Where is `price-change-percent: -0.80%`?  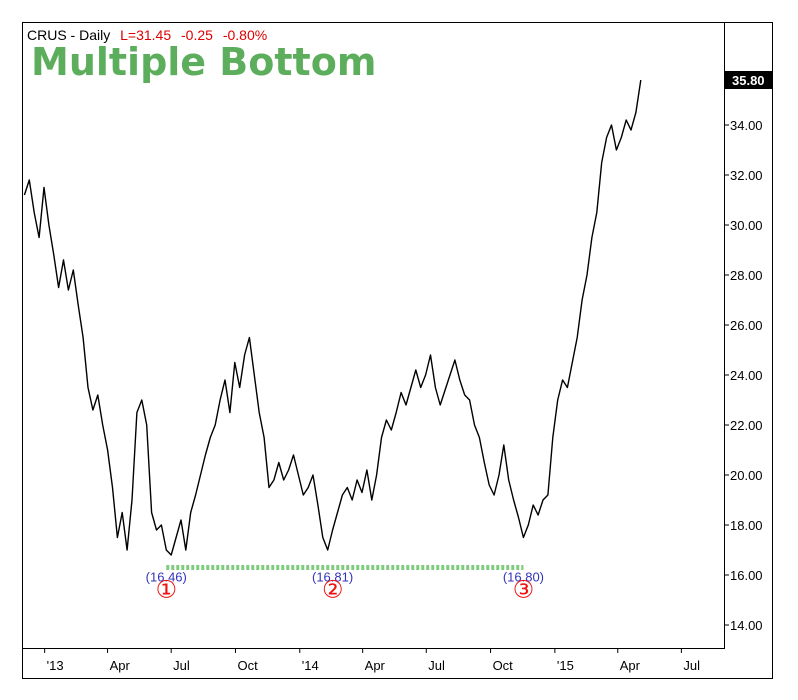 price-change-percent: -0.80% is located at coordinates (245, 35).